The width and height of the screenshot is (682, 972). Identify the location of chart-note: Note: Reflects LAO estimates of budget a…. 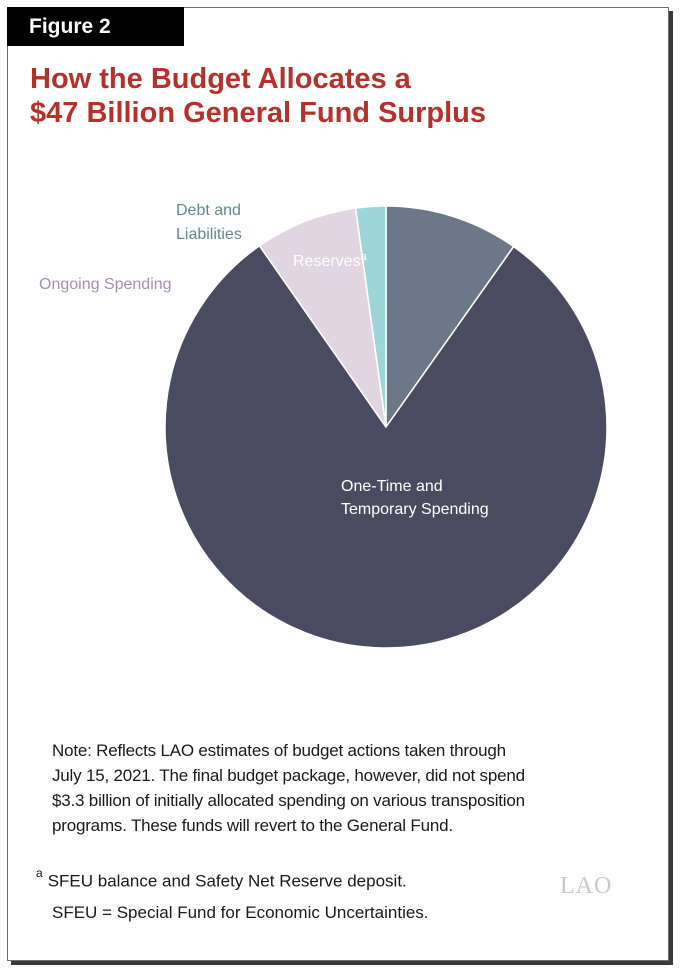
(342, 788).